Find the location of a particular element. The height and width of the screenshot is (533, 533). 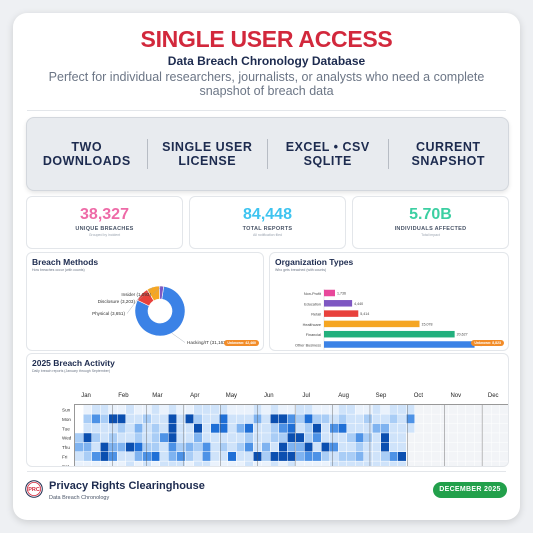

panel-title: Breach Methods is located at coordinates (65, 262).